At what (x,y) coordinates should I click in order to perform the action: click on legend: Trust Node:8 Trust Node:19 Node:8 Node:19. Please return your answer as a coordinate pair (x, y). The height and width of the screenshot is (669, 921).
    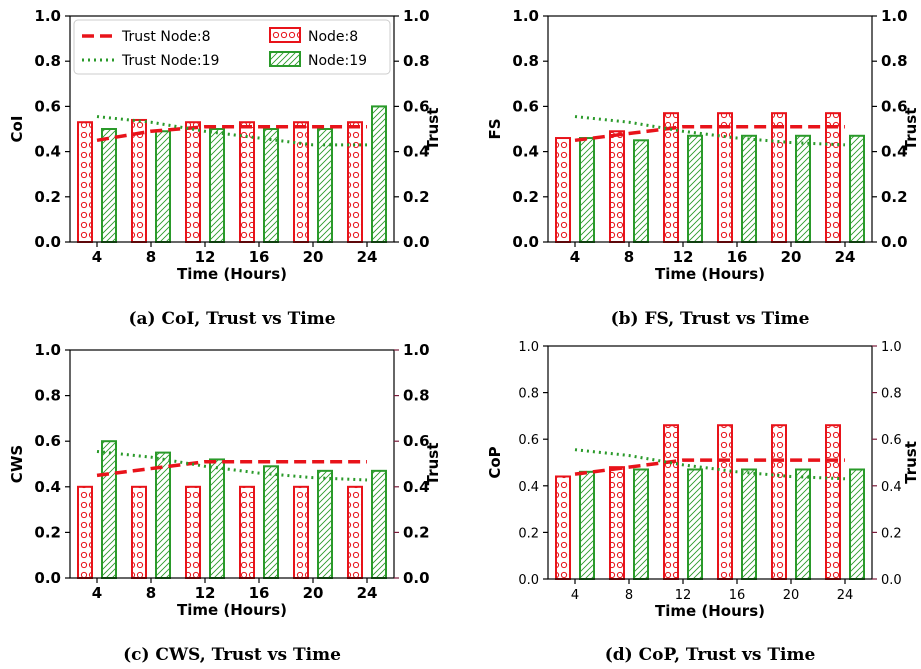
    Looking at the image, I should click on (232, 47).